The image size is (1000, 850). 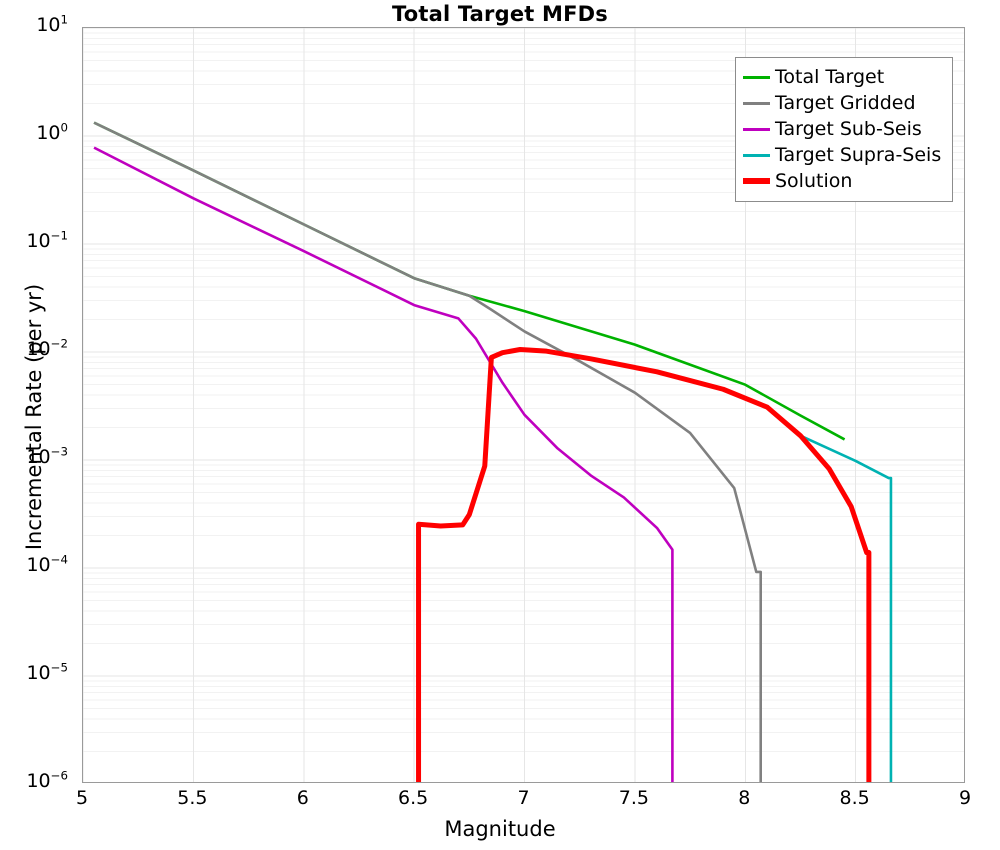 I want to click on x-tick-label: 5, so click(x=82, y=798).